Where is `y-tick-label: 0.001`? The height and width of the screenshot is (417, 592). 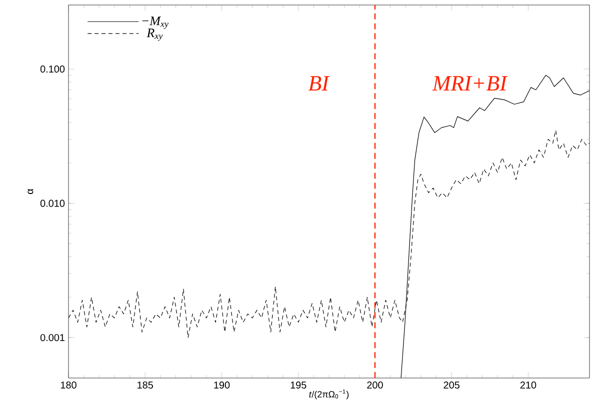 y-tick-label: 0.001 is located at coordinates (52, 338).